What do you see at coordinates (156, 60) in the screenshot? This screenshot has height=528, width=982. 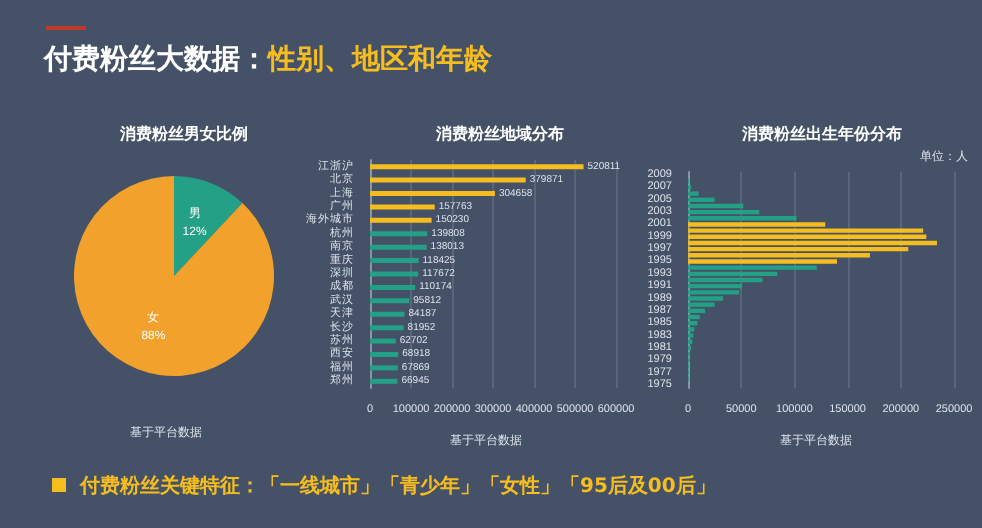 I see `text: 付费粉丝大数据：` at bounding box center [156, 60].